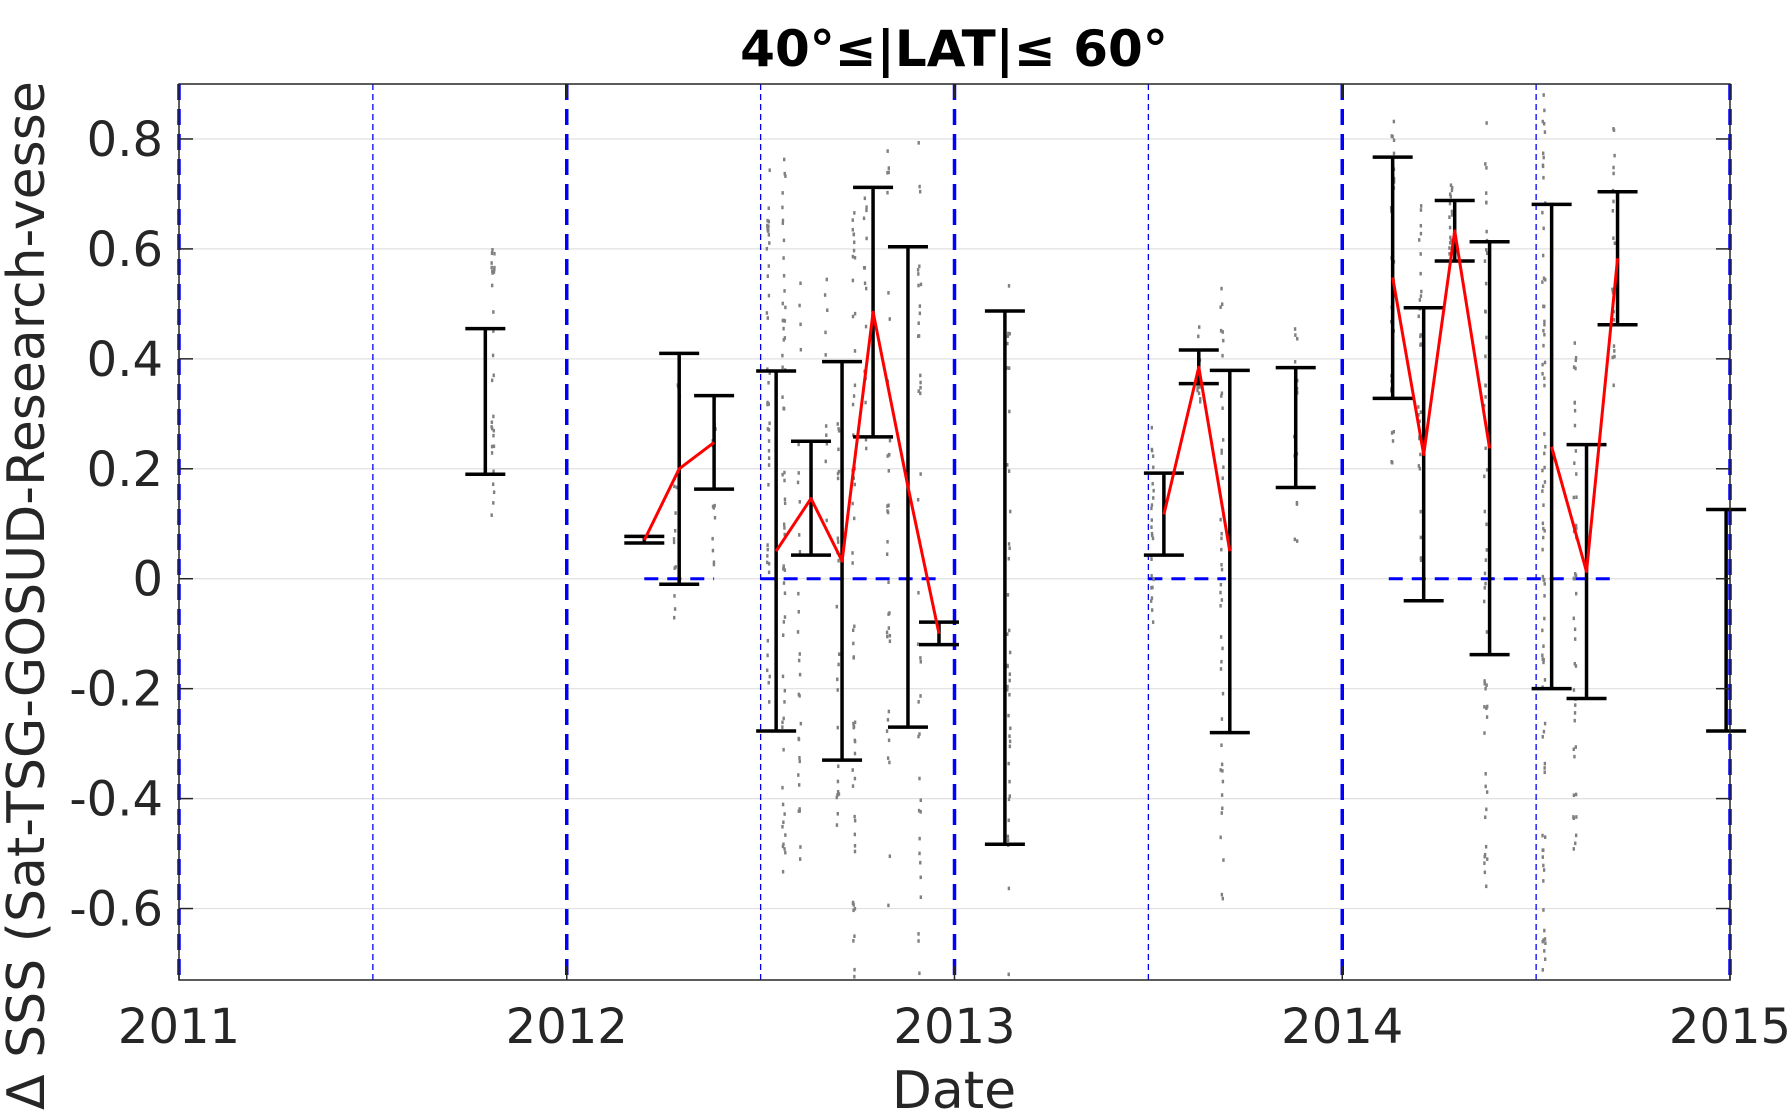 The image size is (1792, 1112). Describe the element at coordinates (116, 910) in the screenshot. I see `y-tick-label: -0.6` at that location.